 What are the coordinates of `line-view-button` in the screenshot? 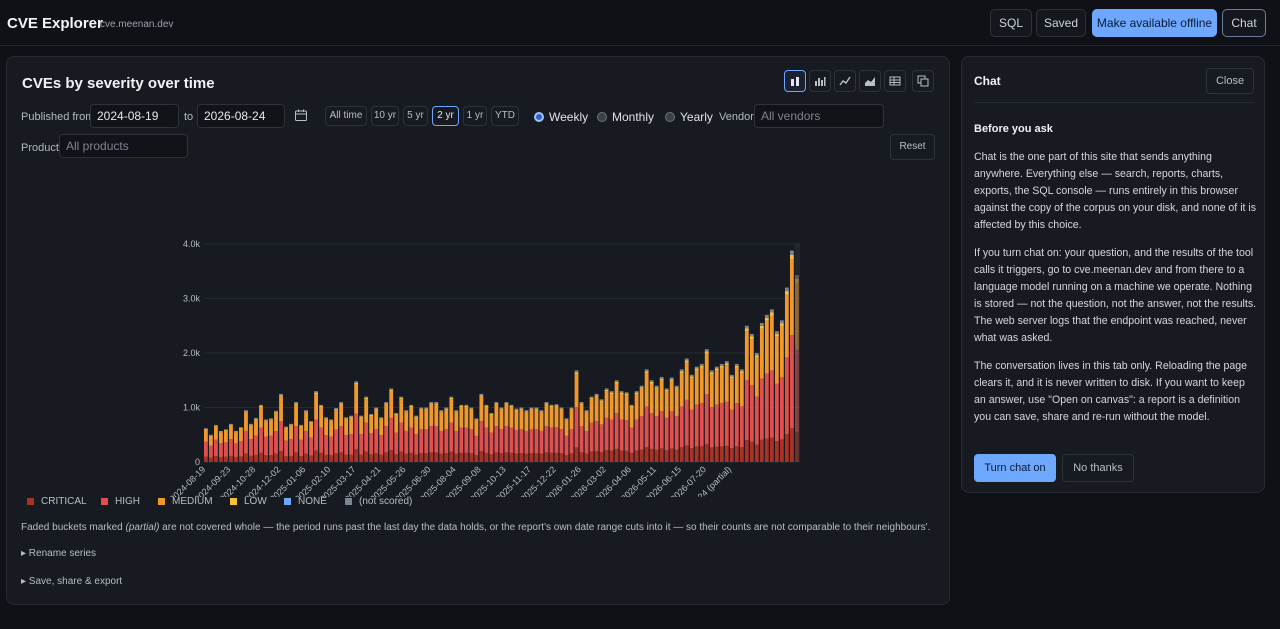 It's located at (845, 81).